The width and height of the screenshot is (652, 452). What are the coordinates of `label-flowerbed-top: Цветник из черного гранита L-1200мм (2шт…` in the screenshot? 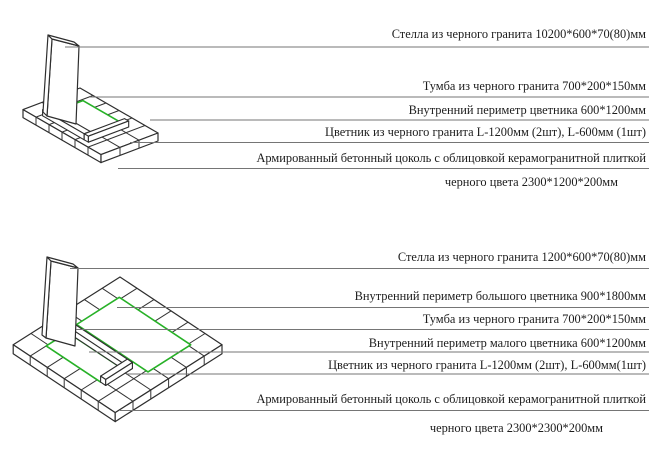 It's located at (485, 132).